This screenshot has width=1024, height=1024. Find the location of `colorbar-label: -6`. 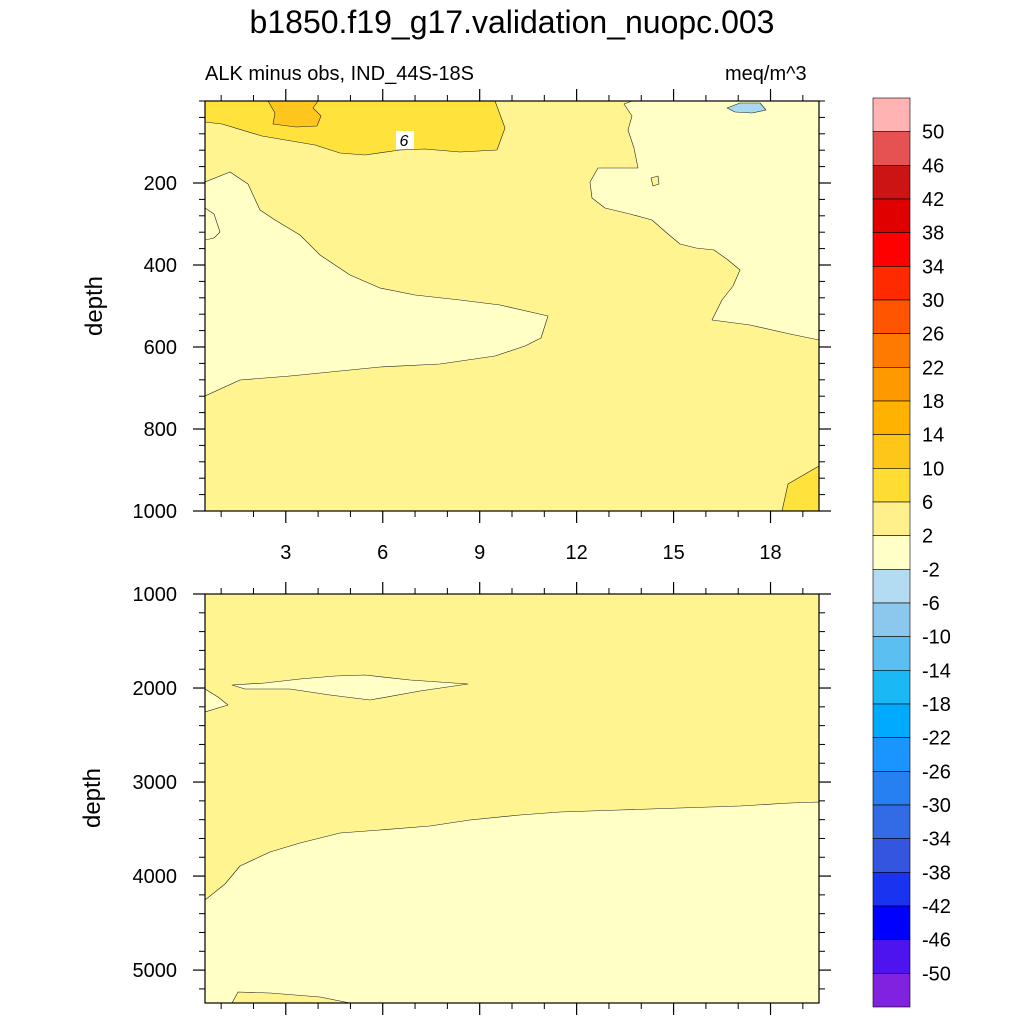

colorbar-label: -6 is located at coordinates (931, 604).